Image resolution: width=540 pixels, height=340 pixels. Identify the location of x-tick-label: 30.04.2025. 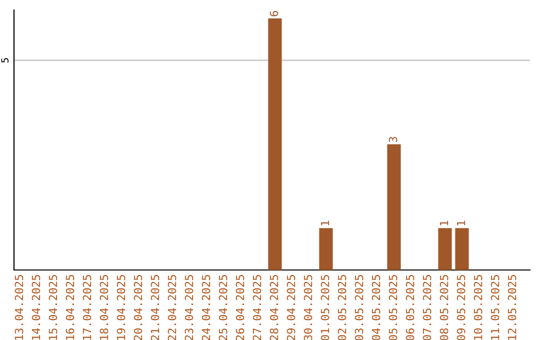
(308, 307).